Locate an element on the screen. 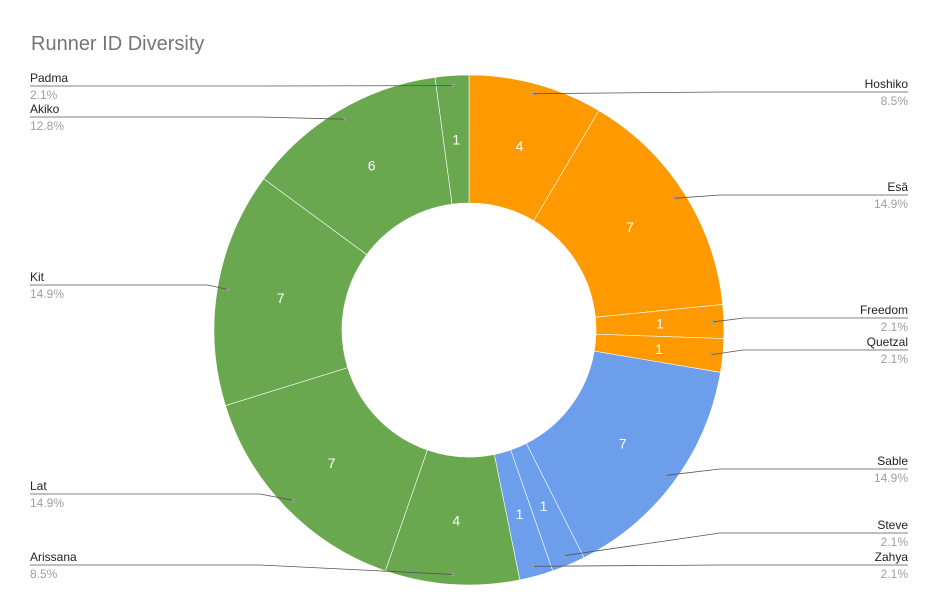  label-name-freedom: Freedom is located at coordinates (884, 310).